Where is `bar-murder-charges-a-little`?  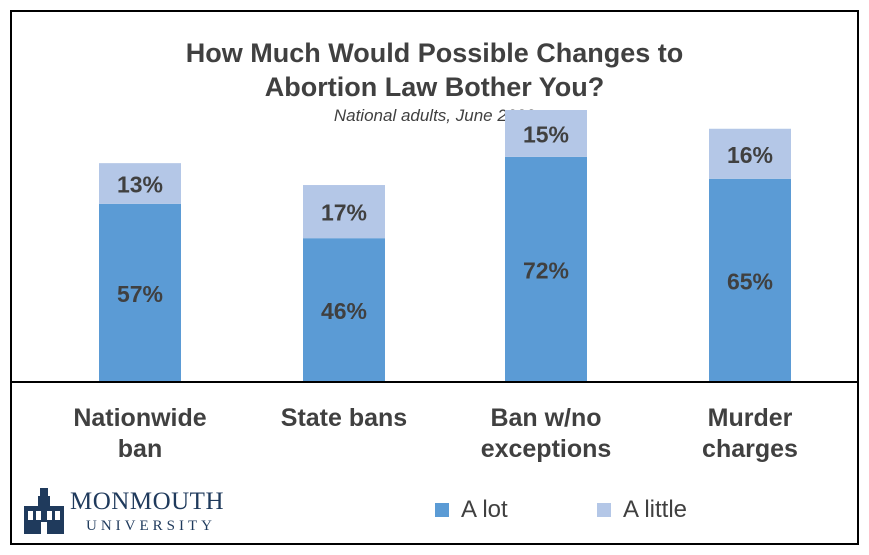
bar-murder-charges-a-little is located at coordinates (750, 153).